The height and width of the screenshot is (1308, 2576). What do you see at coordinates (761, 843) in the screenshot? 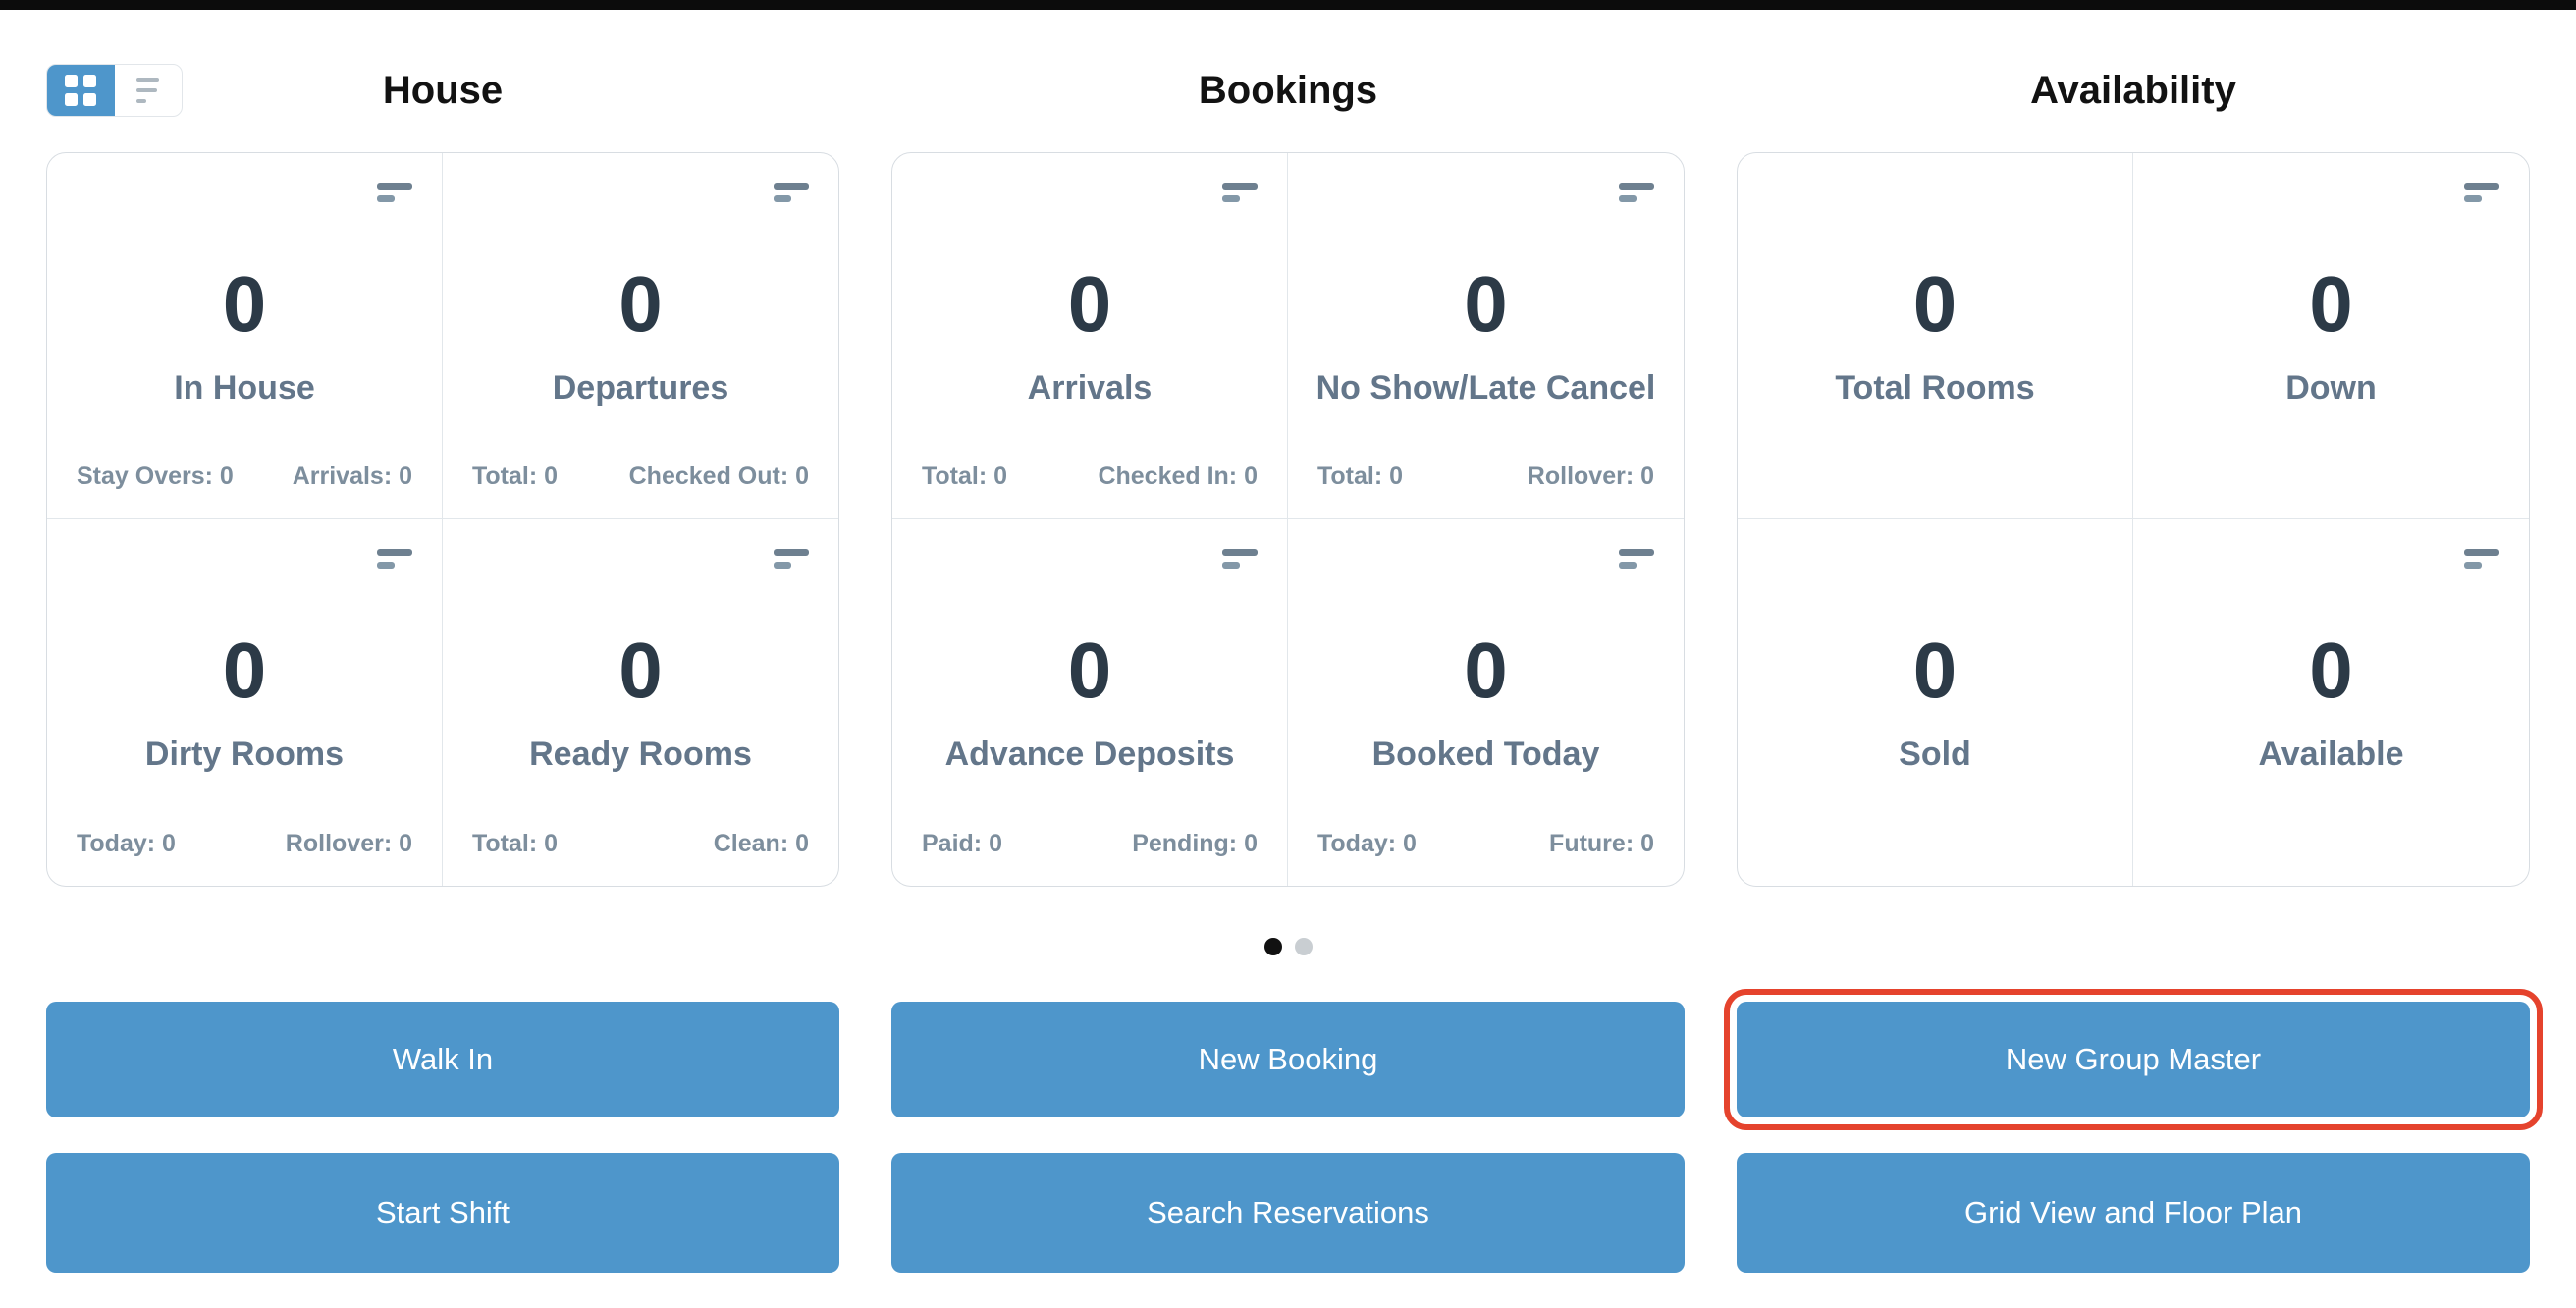
I see `stat-footer-right: Clean: 0` at bounding box center [761, 843].